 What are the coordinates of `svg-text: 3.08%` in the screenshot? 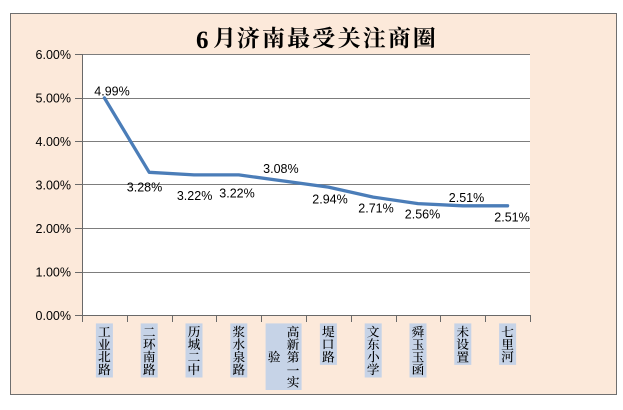 It's located at (280, 169).